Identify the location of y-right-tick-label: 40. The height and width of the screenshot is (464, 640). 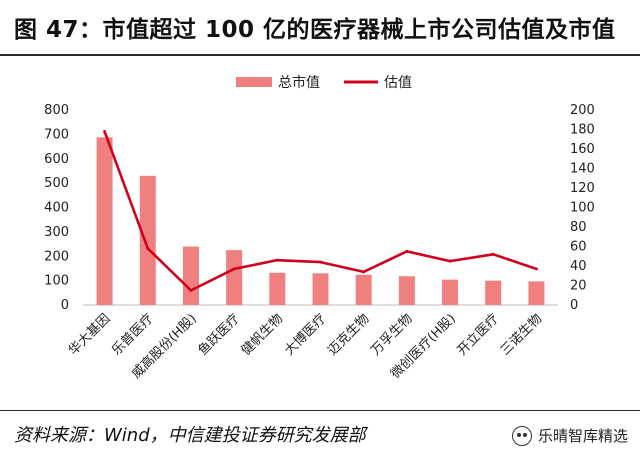
(578, 266).